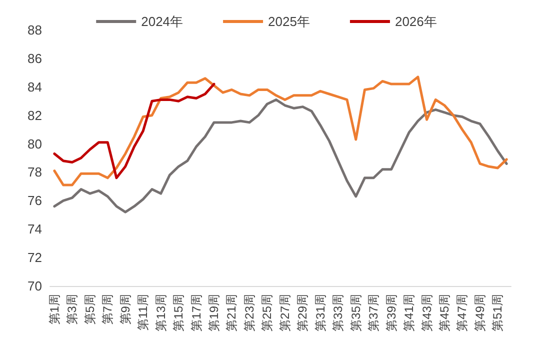 This screenshot has width=533, height=356. I want to click on legend-label: 2024年, so click(162, 21).